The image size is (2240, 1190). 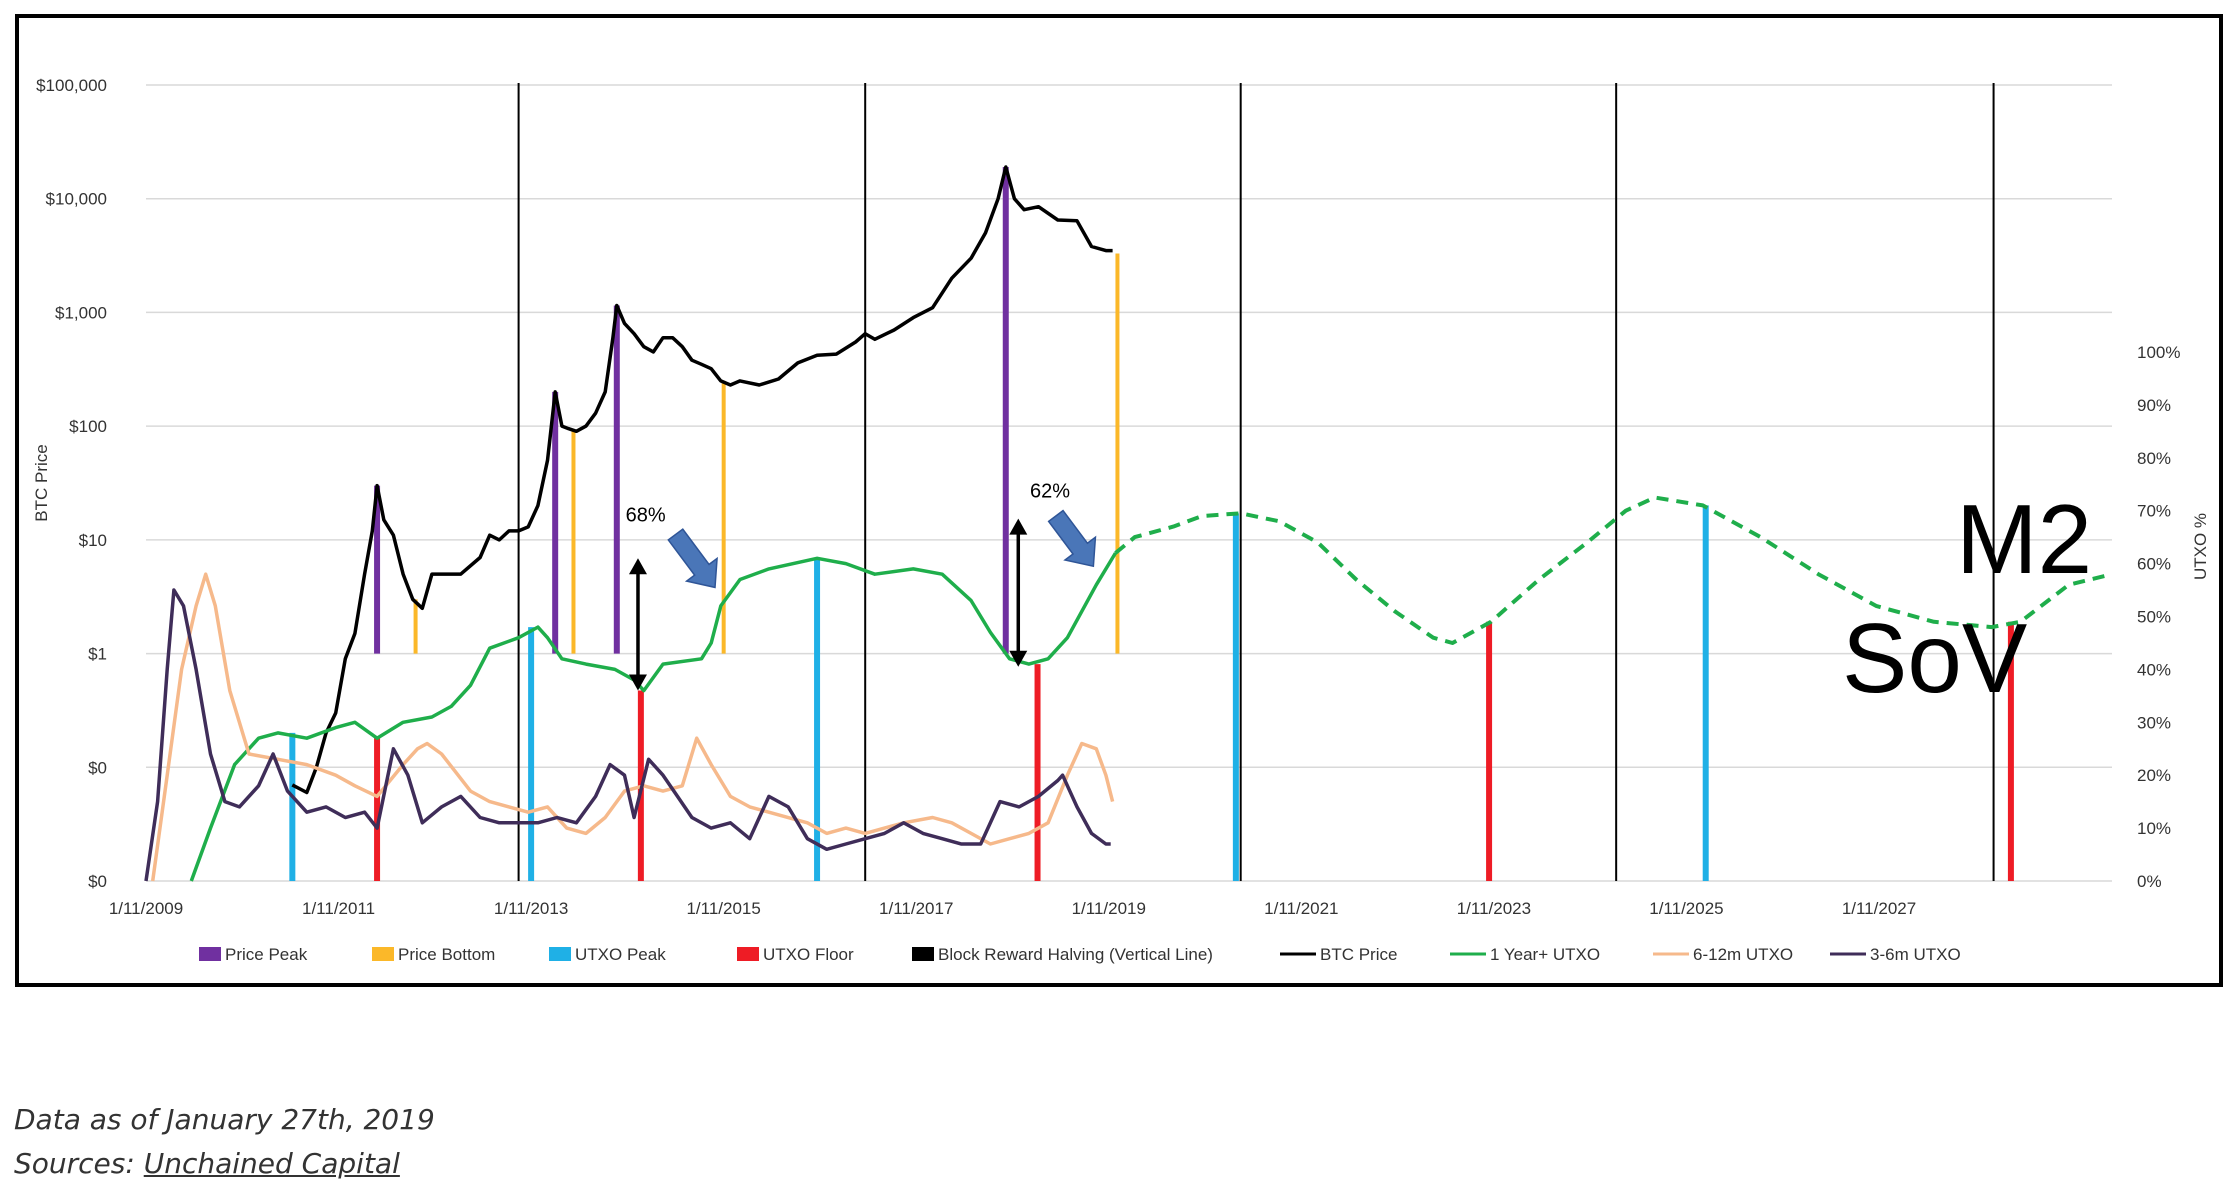 I want to click on right-tick-label: 10%, so click(x=2154, y=828).